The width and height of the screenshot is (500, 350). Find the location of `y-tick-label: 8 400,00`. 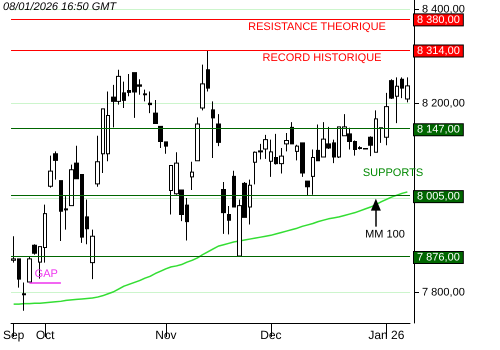

y-tick-label: 8 400,00 is located at coordinates (443, 9).